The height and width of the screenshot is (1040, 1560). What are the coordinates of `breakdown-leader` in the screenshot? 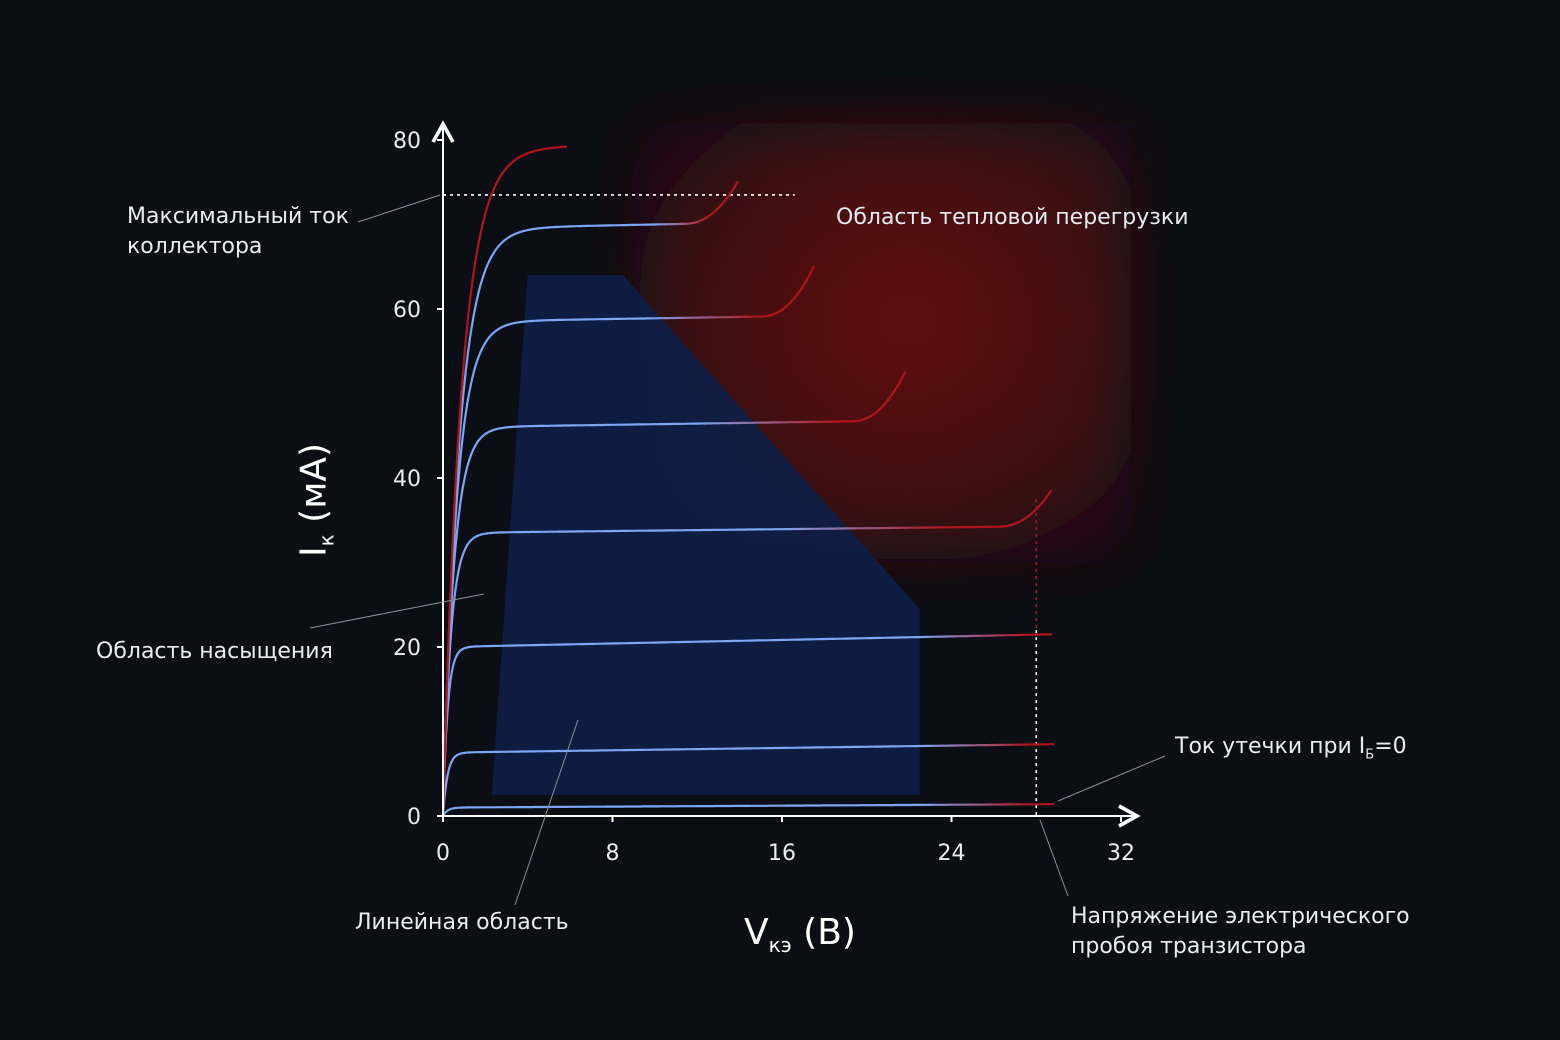 It's located at (1054, 858).